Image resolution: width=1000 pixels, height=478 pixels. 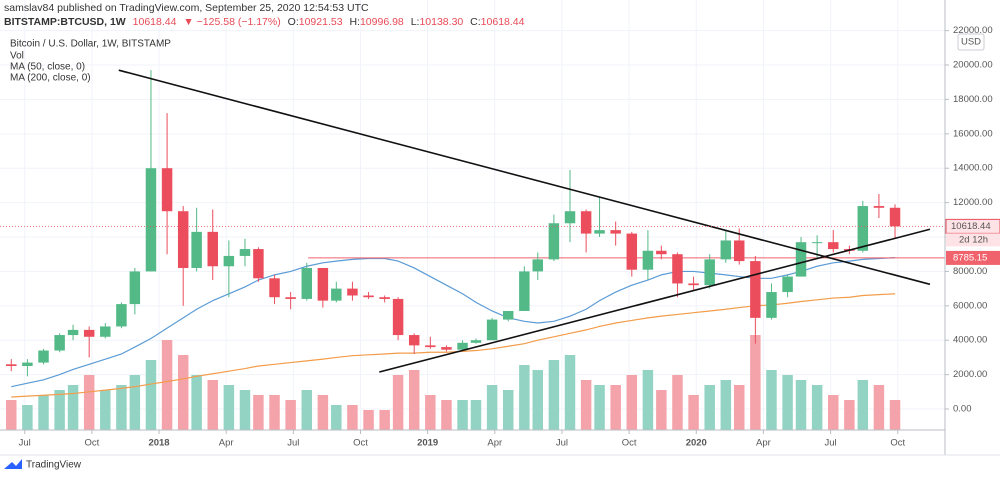 I want to click on change: ▼ −125.58 (−1.17%), so click(x=231, y=22).